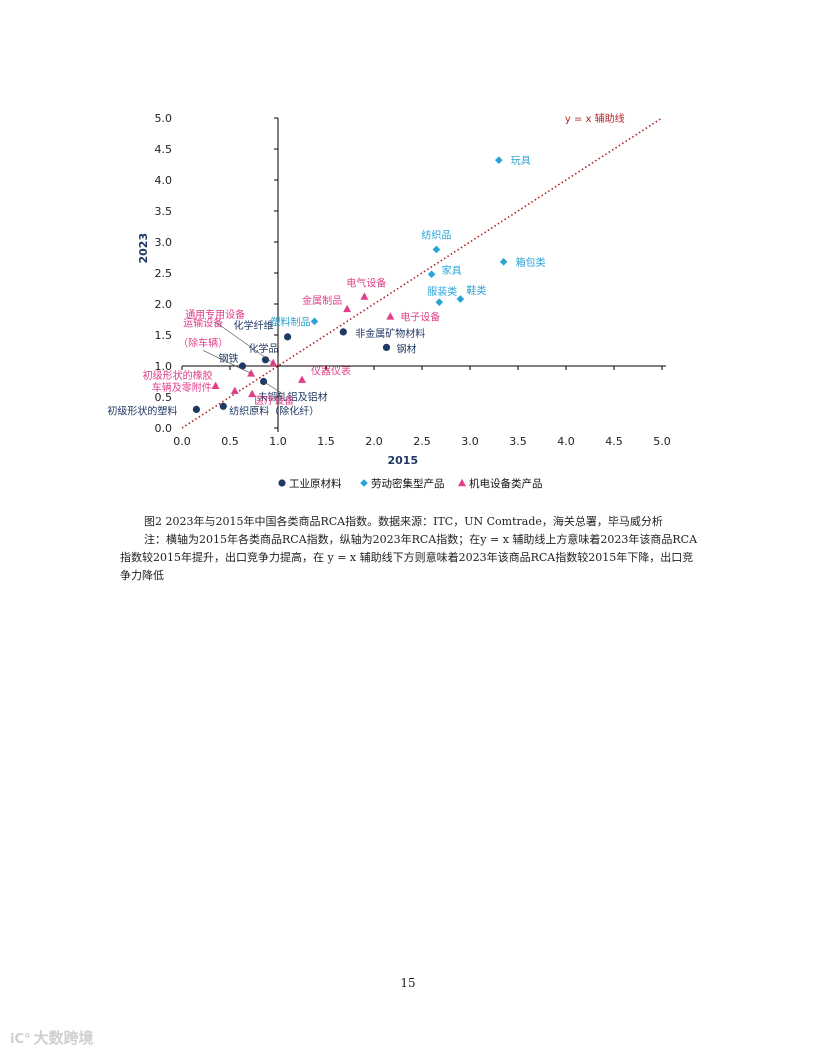 The width and height of the screenshot is (816, 1056). What do you see at coordinates (264, 348) in the screenshot?
I see `point-label: 化学品` at bounding box center [264, 348].